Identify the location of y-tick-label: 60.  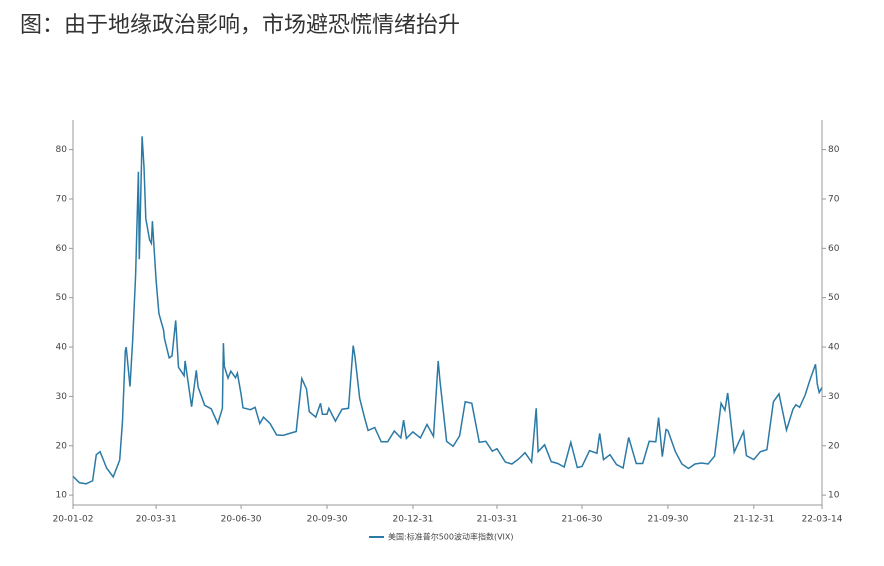
(62, 249).